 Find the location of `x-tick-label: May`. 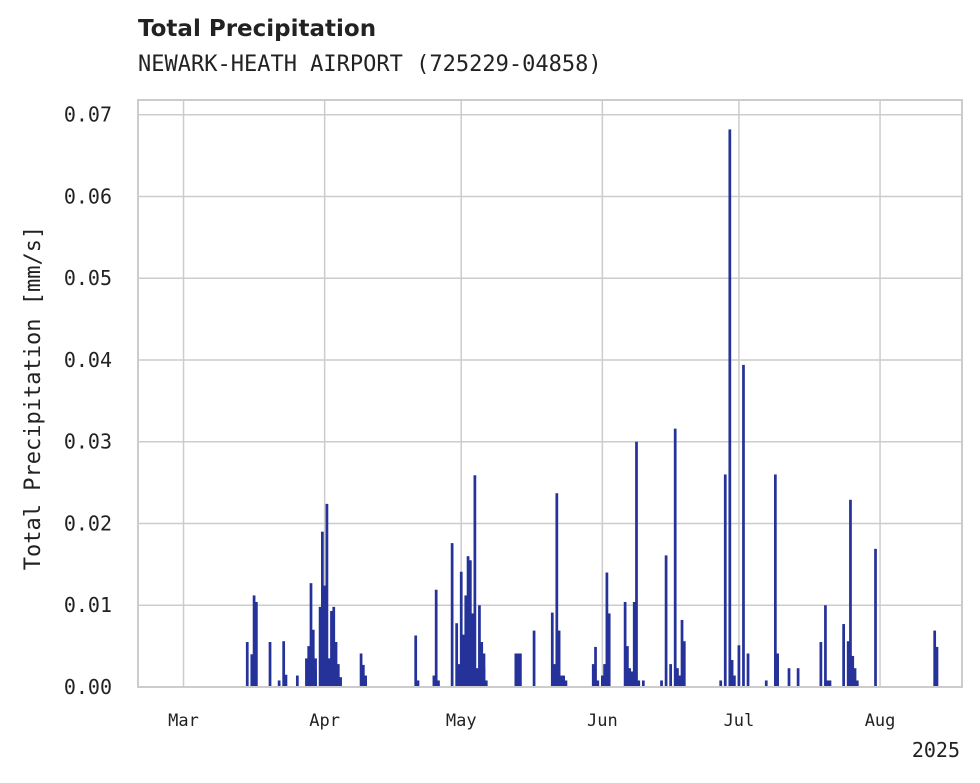

x-tick-label: May is located at coordinates (461, 721).